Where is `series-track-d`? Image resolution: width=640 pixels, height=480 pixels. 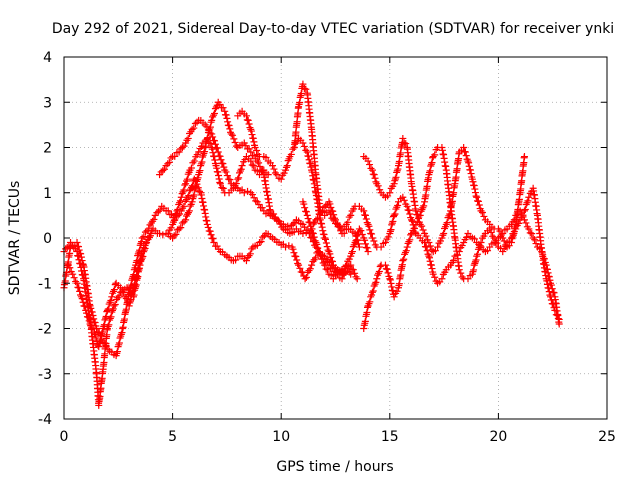 series-track-d is located at coordinates (218, 185).